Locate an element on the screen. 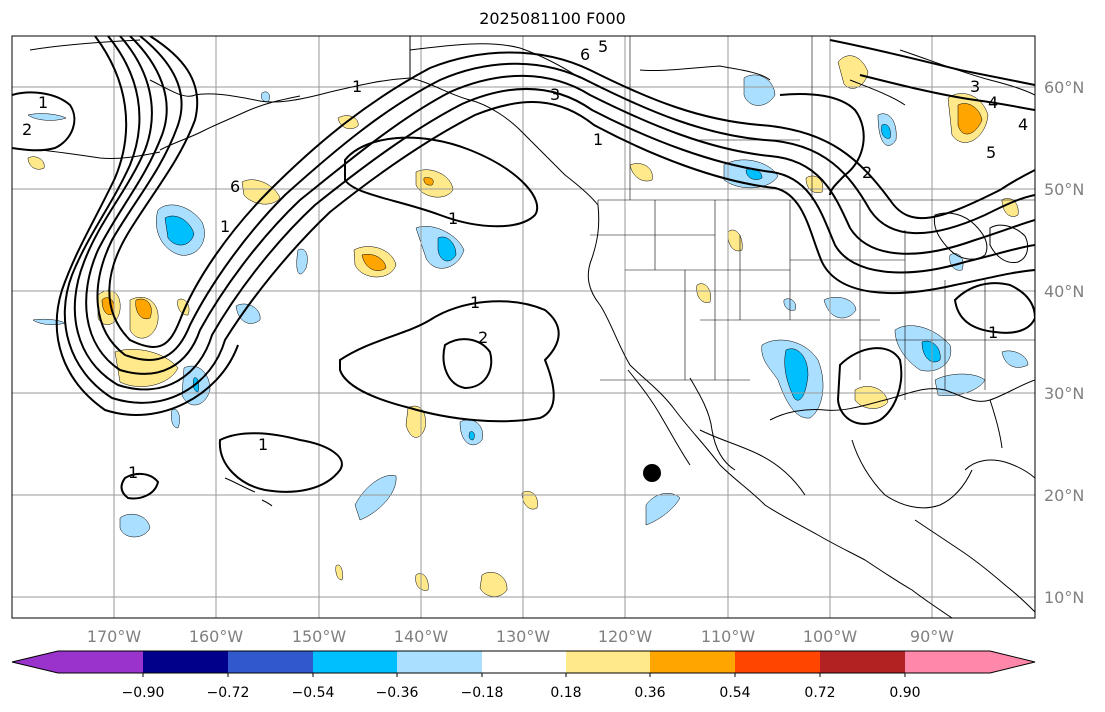 This screenshot has width=1105, height=712. colorbar-tick-label: 0.36 is located at coordinates (649, 693).